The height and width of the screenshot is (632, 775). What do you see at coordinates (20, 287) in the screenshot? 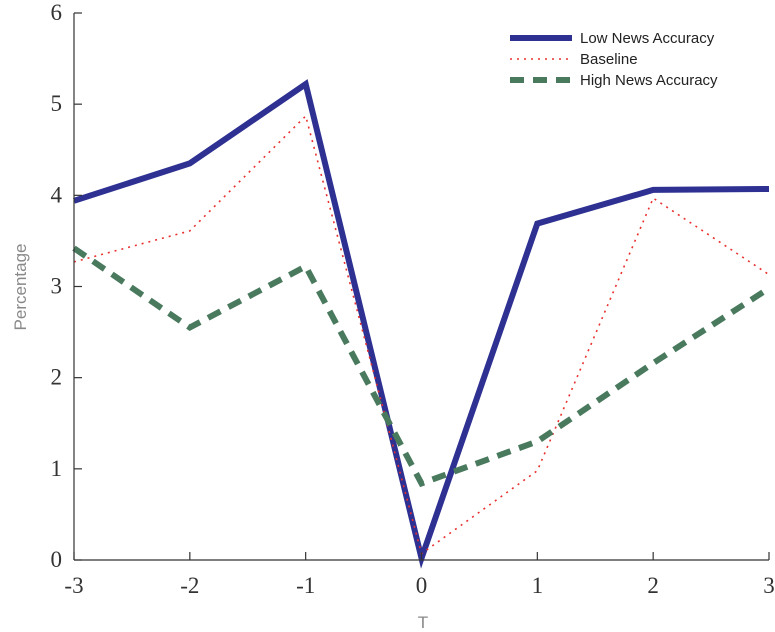
I see `y-axis-title: Percentage` at bounding box center [20, 287].